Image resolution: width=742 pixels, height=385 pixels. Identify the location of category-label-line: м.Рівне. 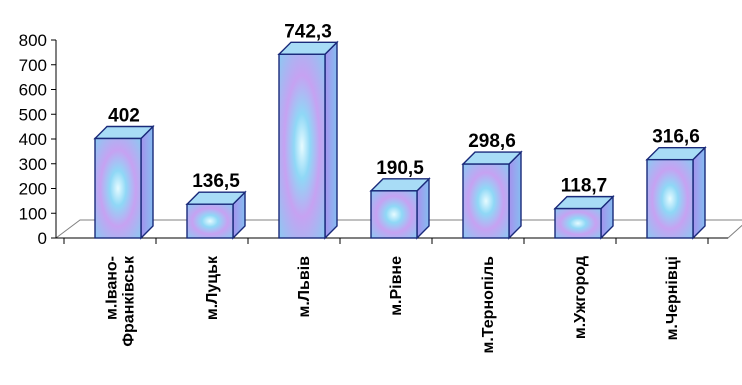
(396, 286).